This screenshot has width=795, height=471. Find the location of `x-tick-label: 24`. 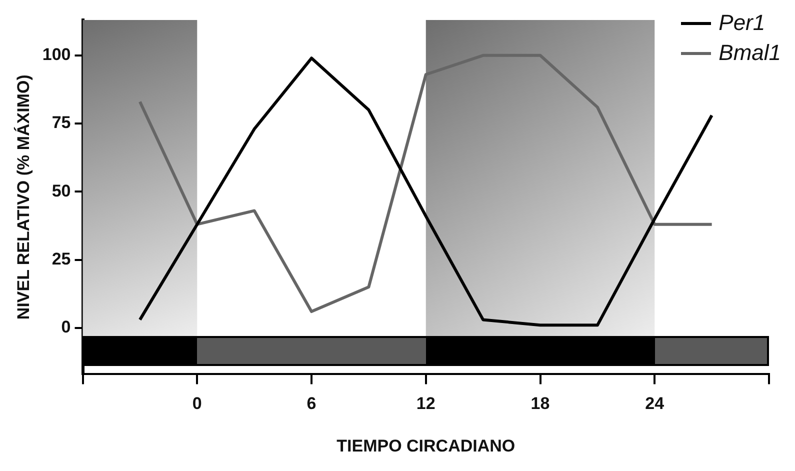

x-tick-label: 24 is located at coordinates (655, 404).